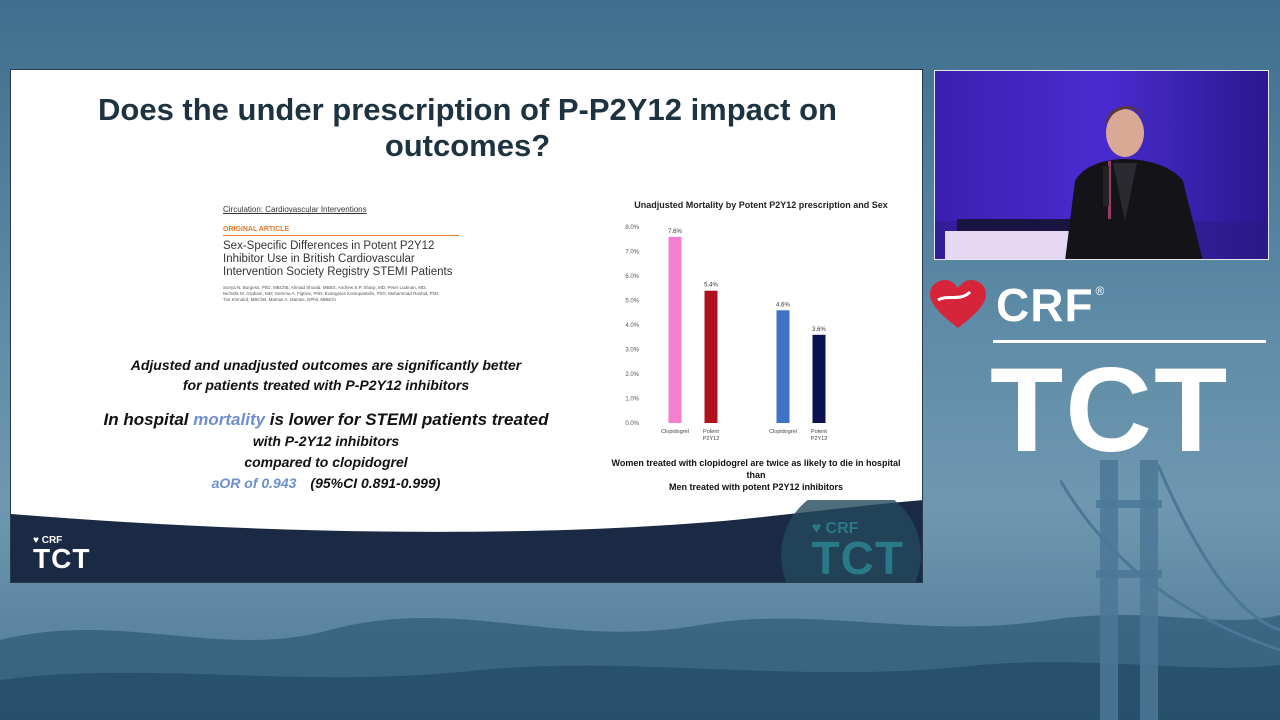 Image resolution: width=1280 pixels, height=720 pixels. What do you see at coordinates (632, 302) in the screenshot?
I see `y-tick-label: 5.0%` at bounding box center [632, 302].